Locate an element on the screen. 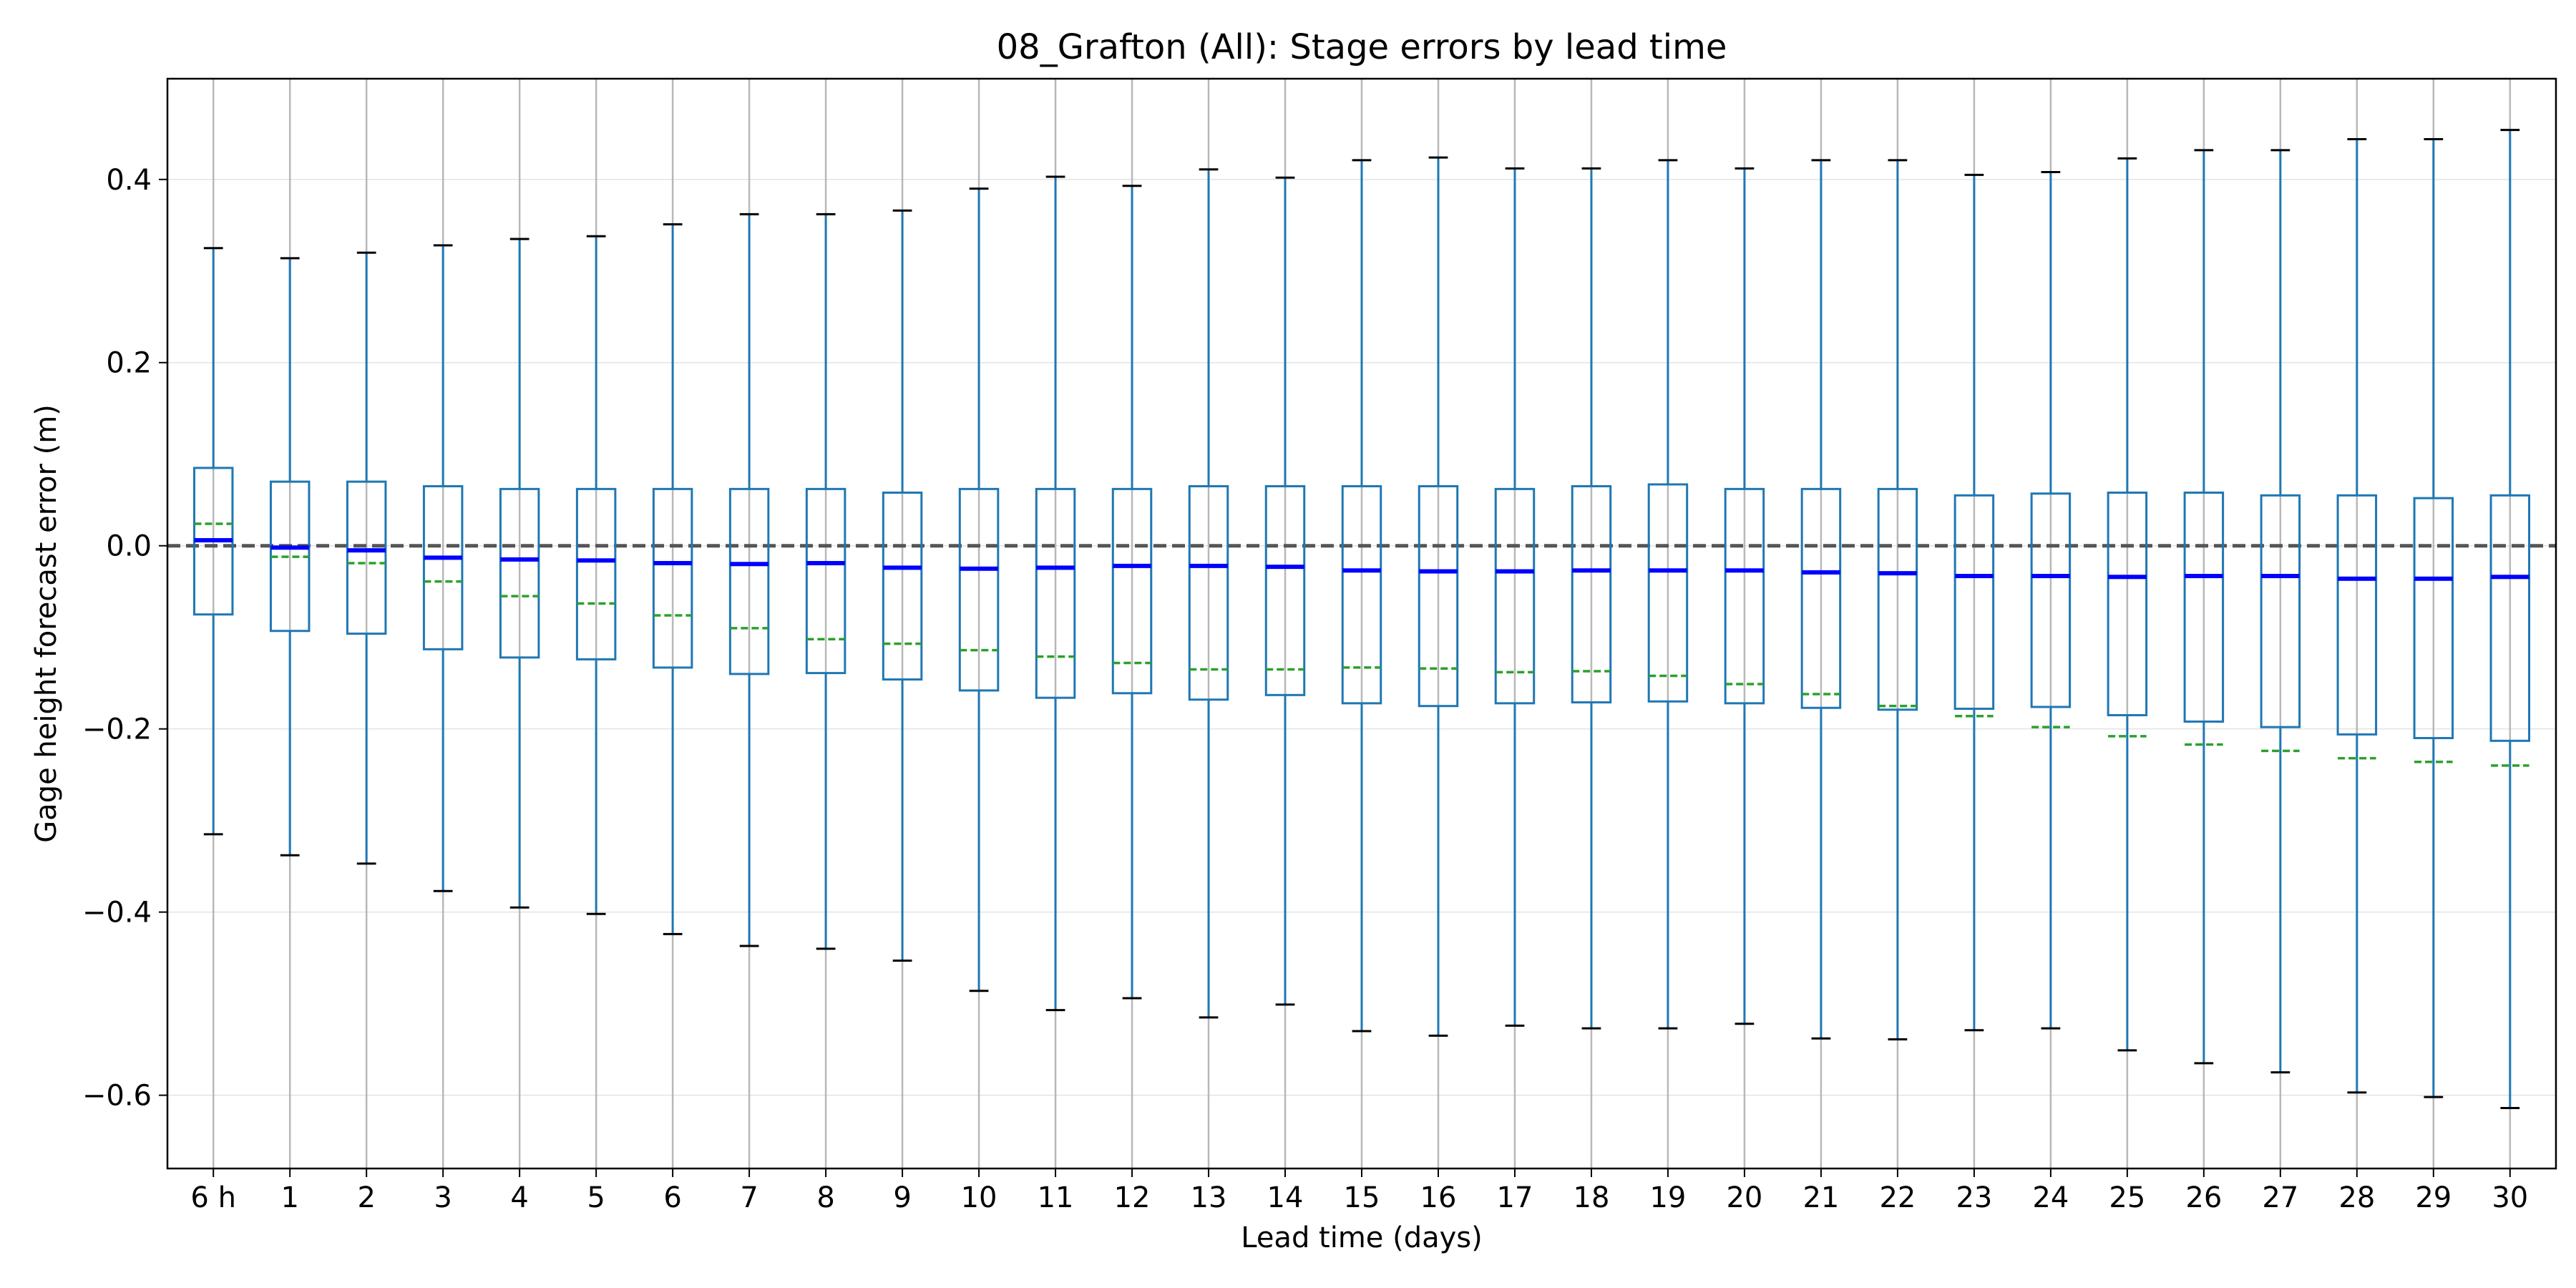  x-tick-label: 30 is located at coordinates (2510, 1197).